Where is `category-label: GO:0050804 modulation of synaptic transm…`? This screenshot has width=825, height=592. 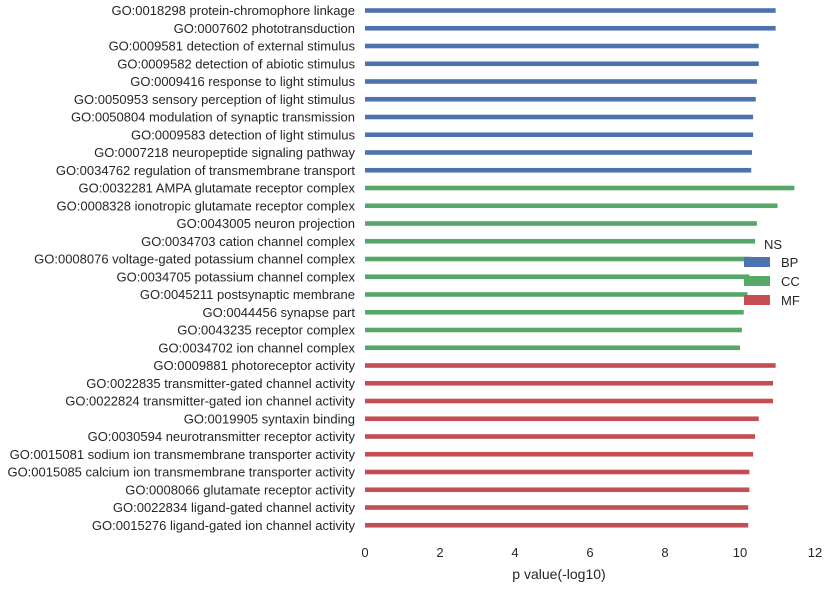
category-label: GO:0050804 modulation of synaptic transm… is located at coordinates (213, 117).